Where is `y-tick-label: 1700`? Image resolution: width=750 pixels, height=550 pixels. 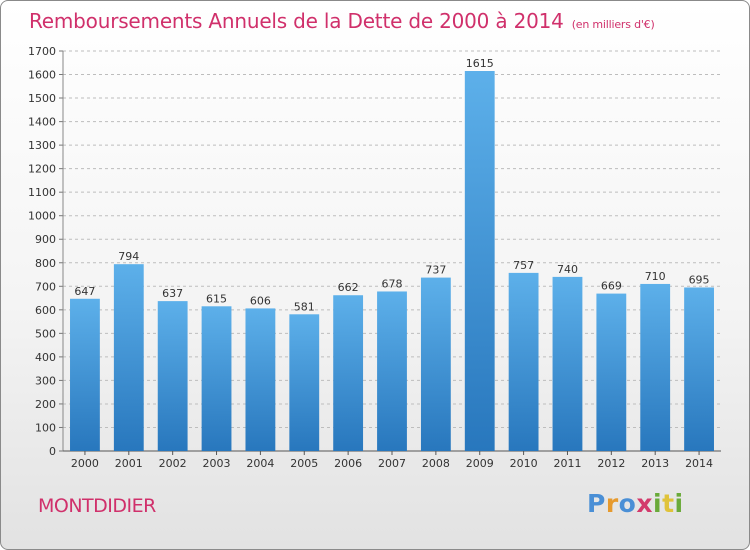
y-tick-label: 1700 is located at coordinates (42, 51).